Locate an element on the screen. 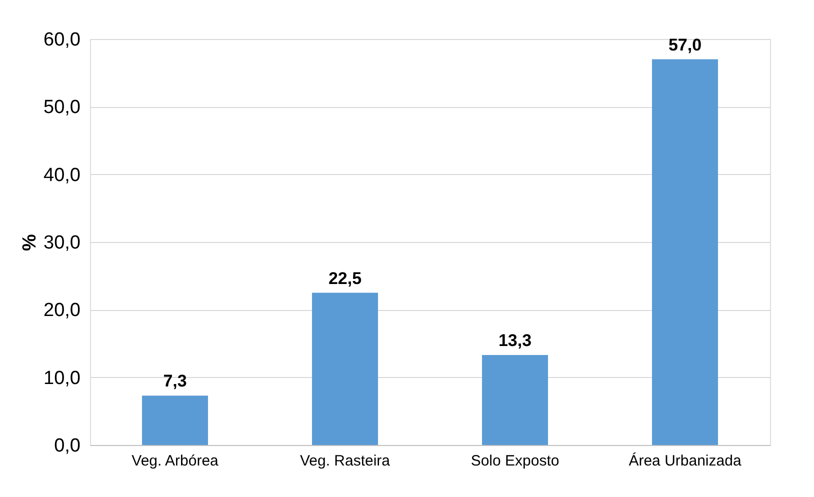 Image resolution: width=814 pixels, height=497 pixels. y-tick-label: 60,0 is located at coordinates (62, 40).